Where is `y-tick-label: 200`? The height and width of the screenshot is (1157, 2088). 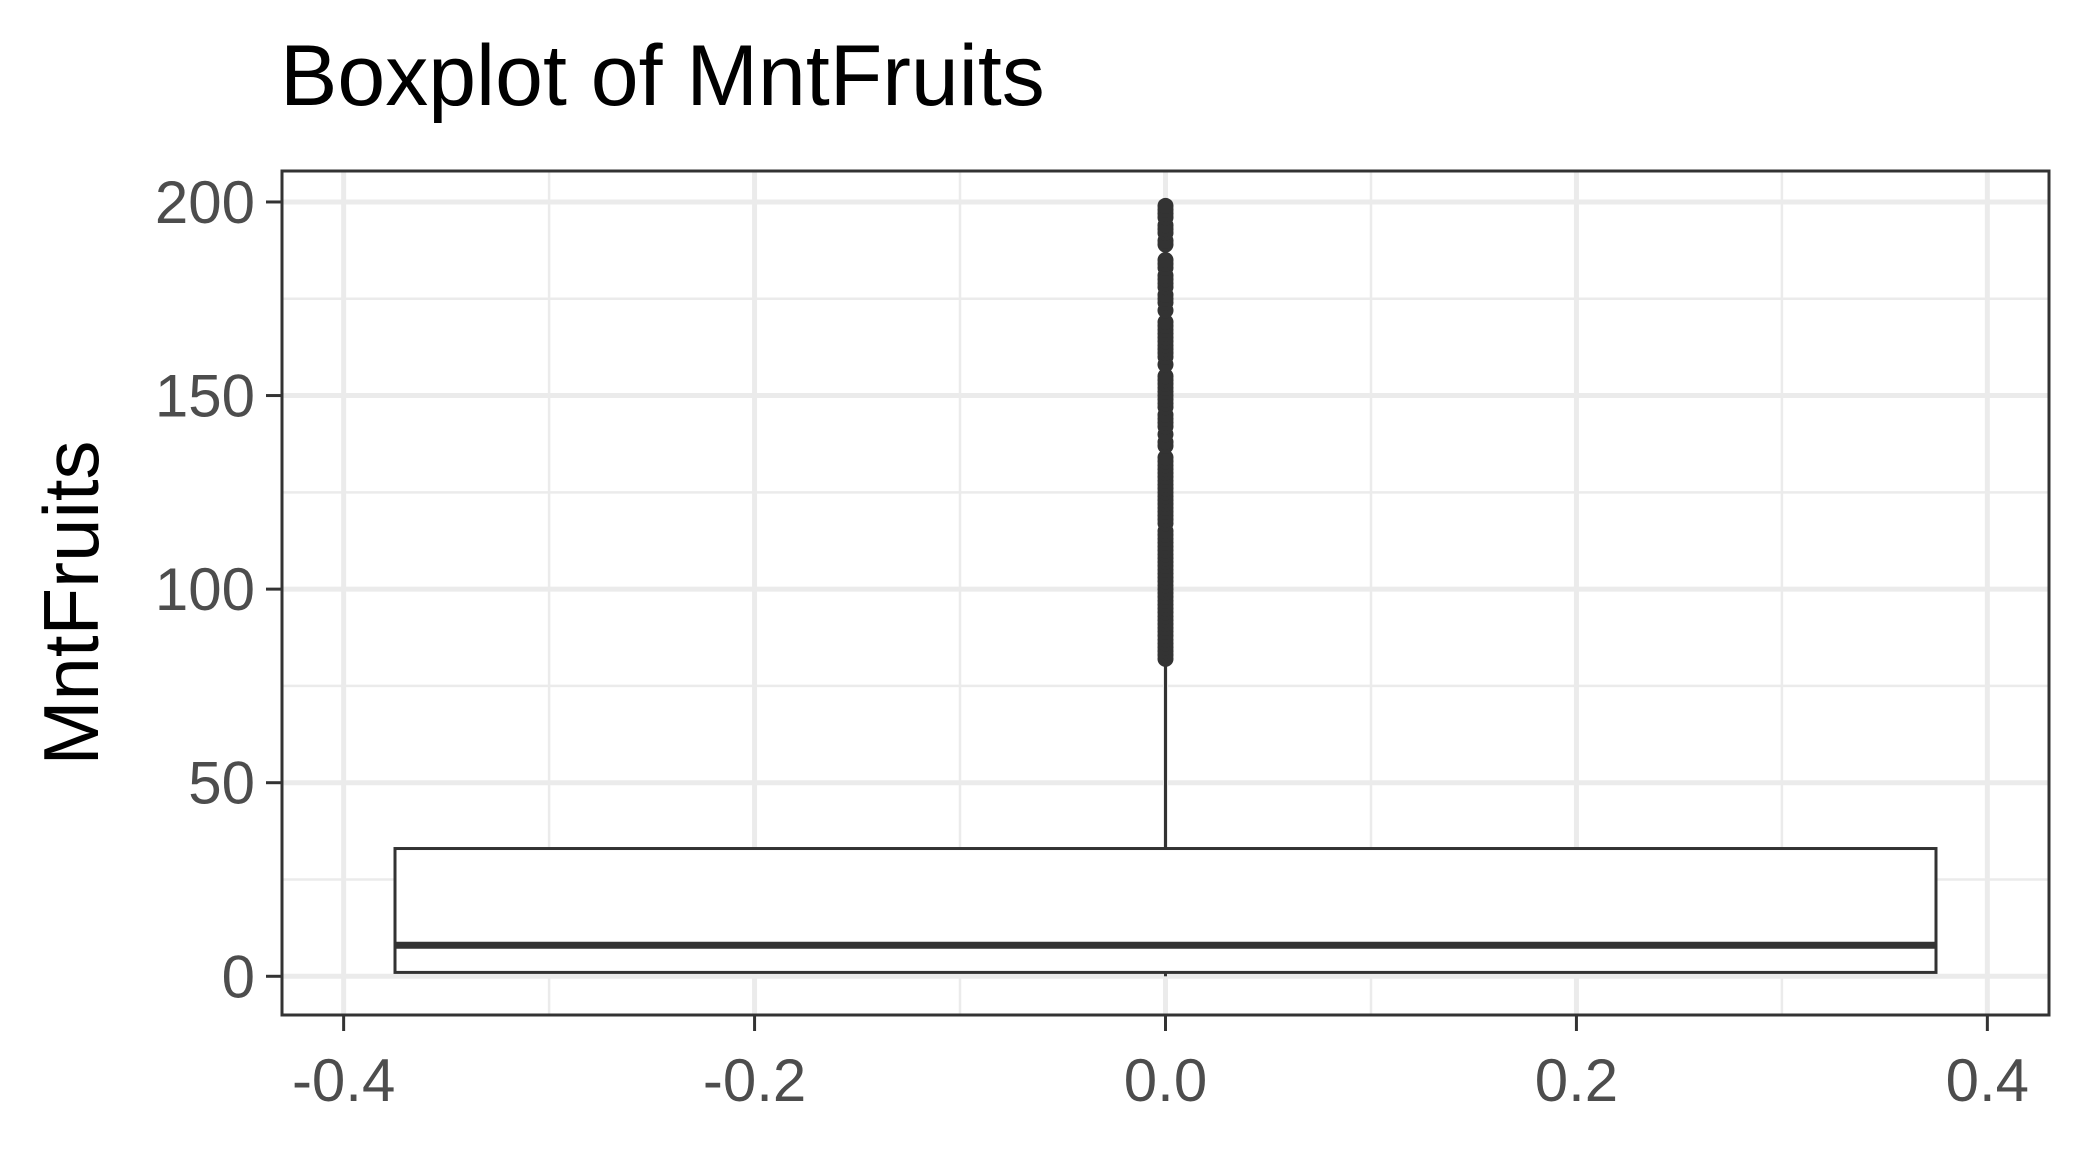 y-tick-label: 200 is located at coordinates (205, 202).